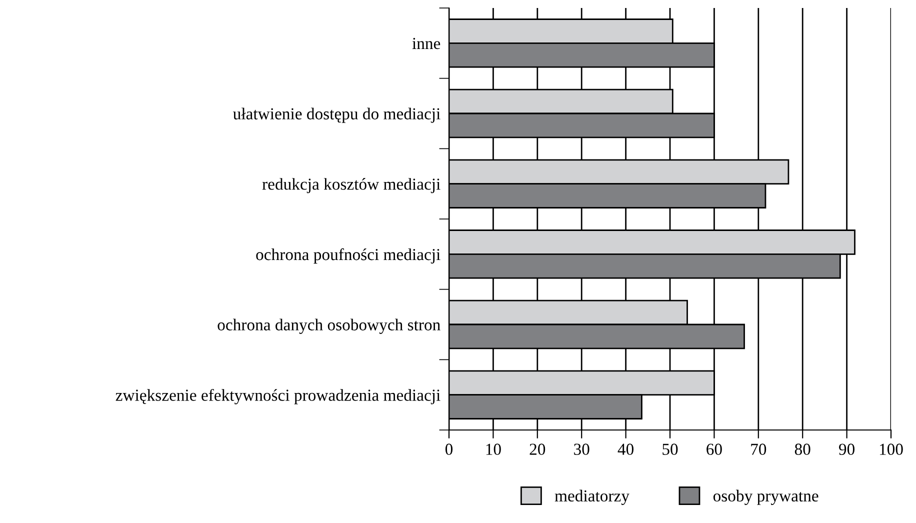 Image resolution: width=916 pixels, height=523 pixels. I want to click on x-tick-label: 80, so click(802, 449).